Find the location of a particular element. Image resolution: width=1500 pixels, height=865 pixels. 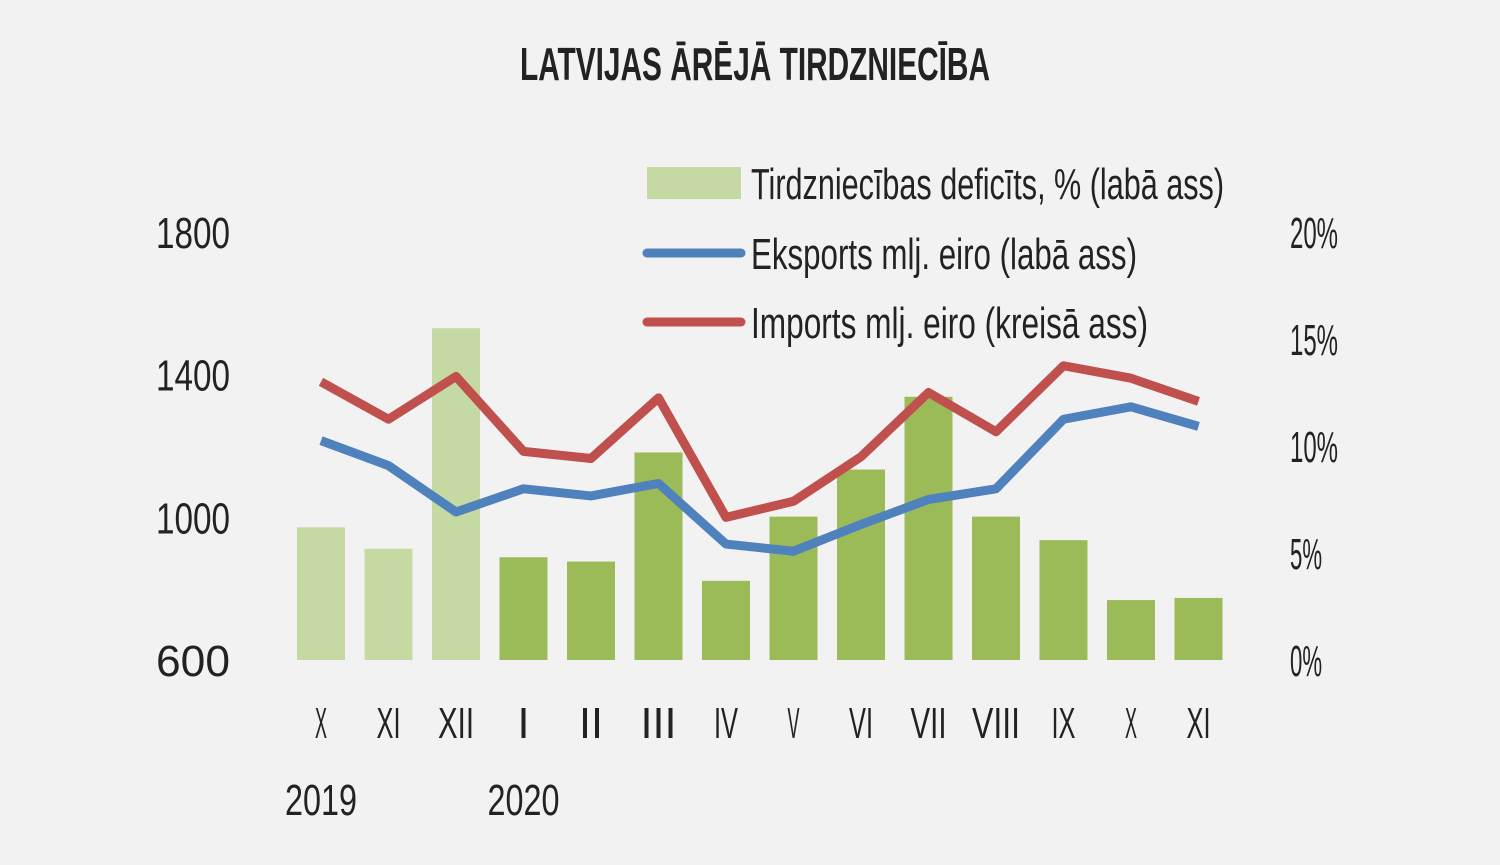

x-axis-tick: VIII is located at coordinates (996, 723).